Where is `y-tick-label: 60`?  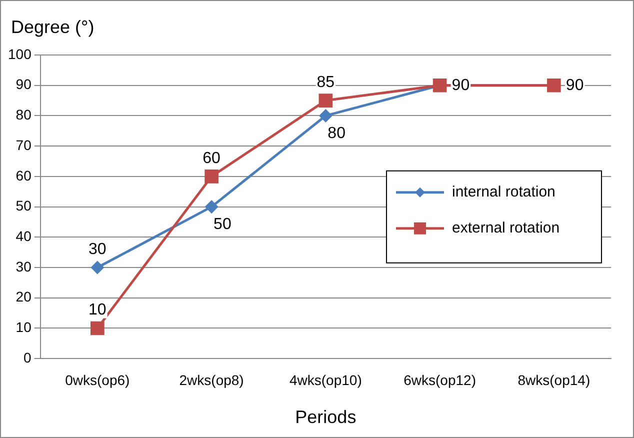
y-tick-label: 60 is located at coordinates (24, 175).